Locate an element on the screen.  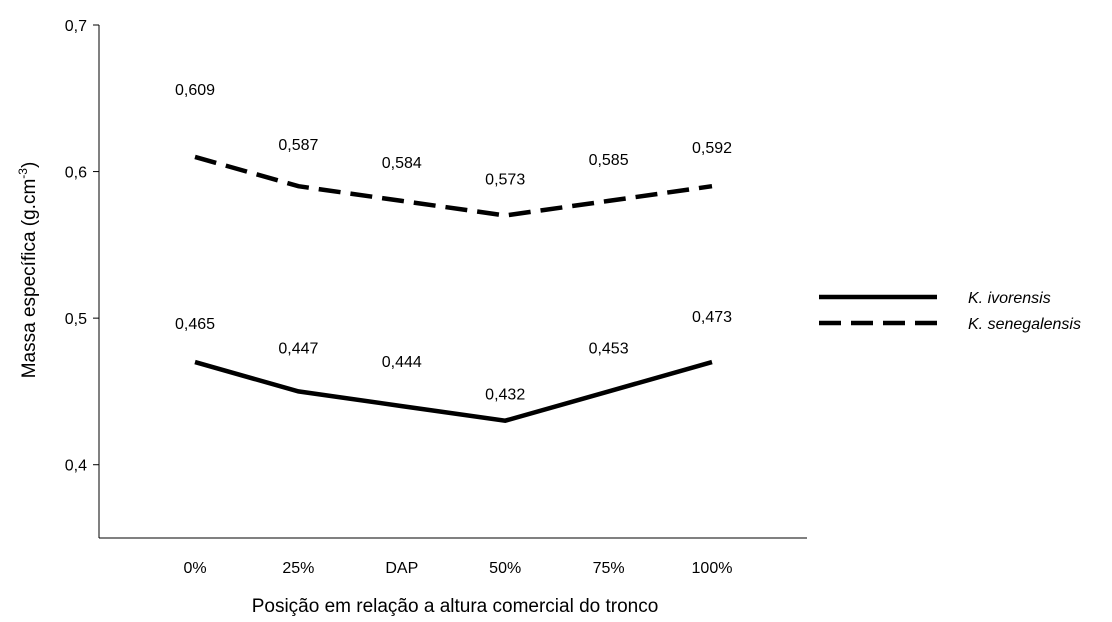
data-label: 0,447 is located at coordinates (298, 348).